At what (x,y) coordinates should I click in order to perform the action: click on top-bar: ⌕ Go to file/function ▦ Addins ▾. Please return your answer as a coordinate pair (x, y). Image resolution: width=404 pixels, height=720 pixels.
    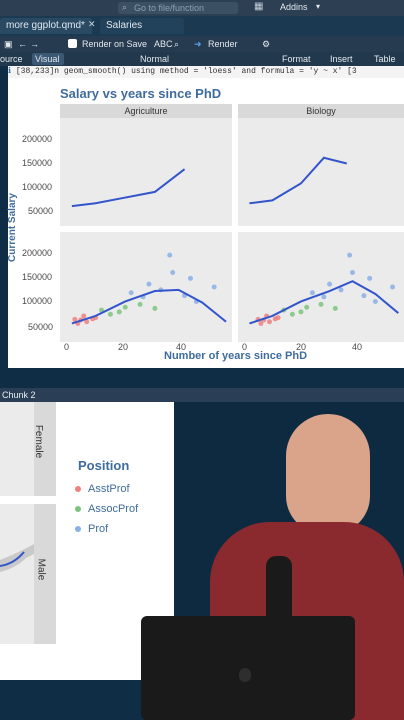
    Looking at the image, I should click on (202, 8).